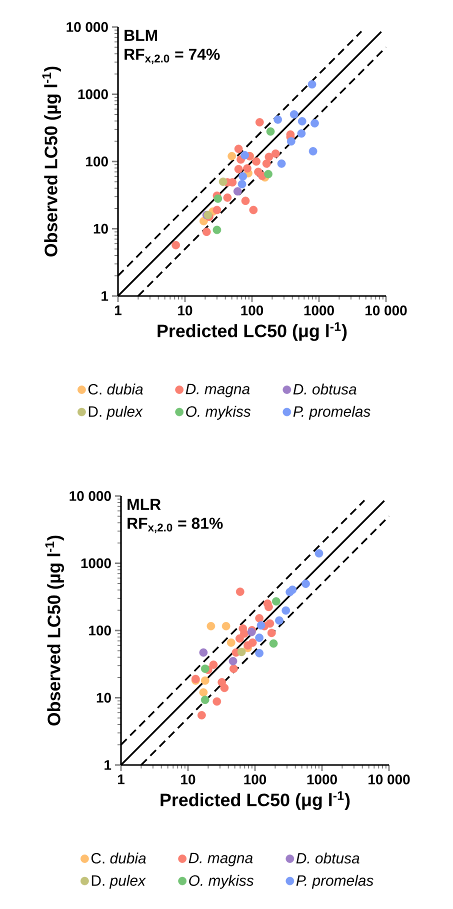  Describe the element at coordinates (172, 56) in the screenshot. I see `annotation: RF$_{x,2.0}$ = 74%` at that location.